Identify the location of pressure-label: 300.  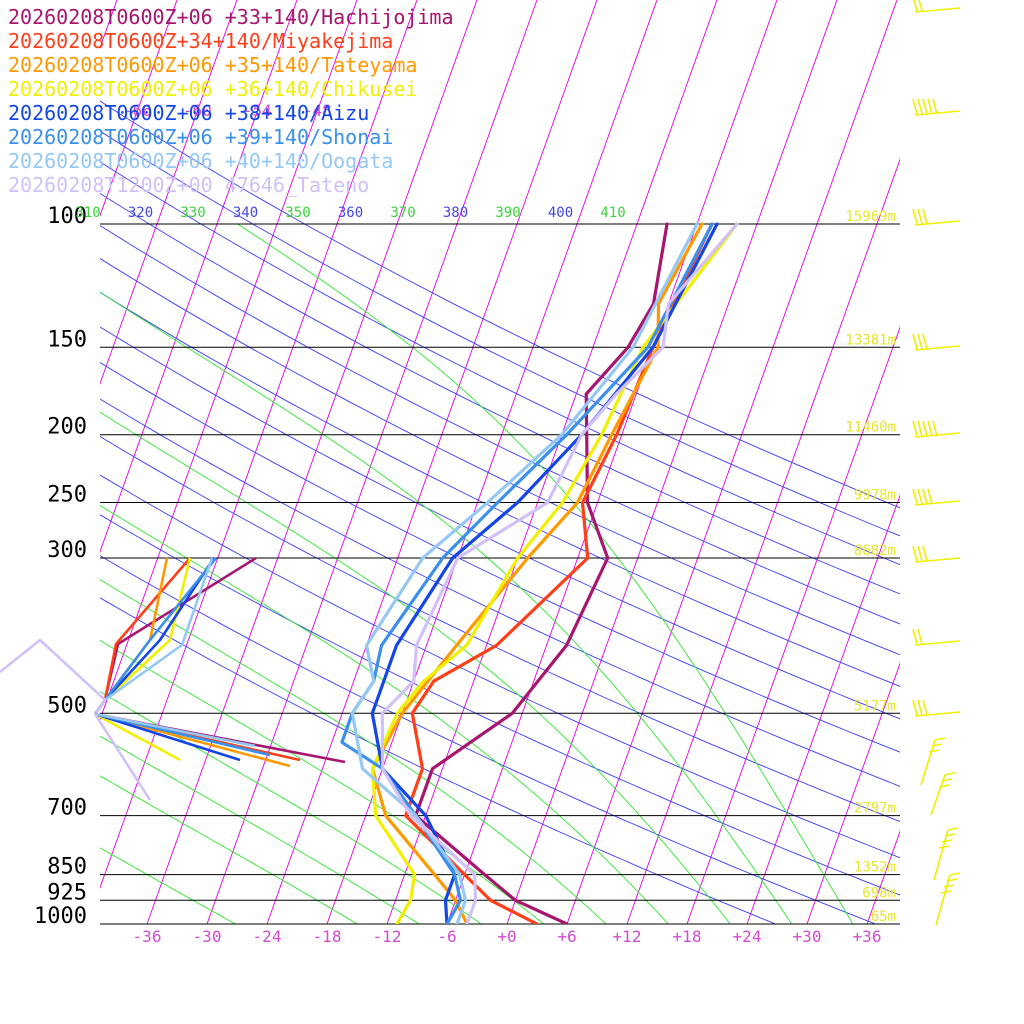
(67, 550).